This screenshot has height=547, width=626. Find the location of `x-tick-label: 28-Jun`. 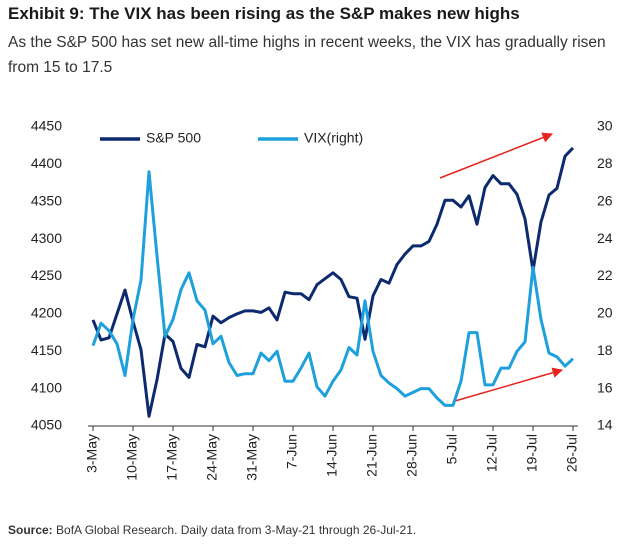

x-tick-label: 28-Jun is located at coordinates (412, 455).